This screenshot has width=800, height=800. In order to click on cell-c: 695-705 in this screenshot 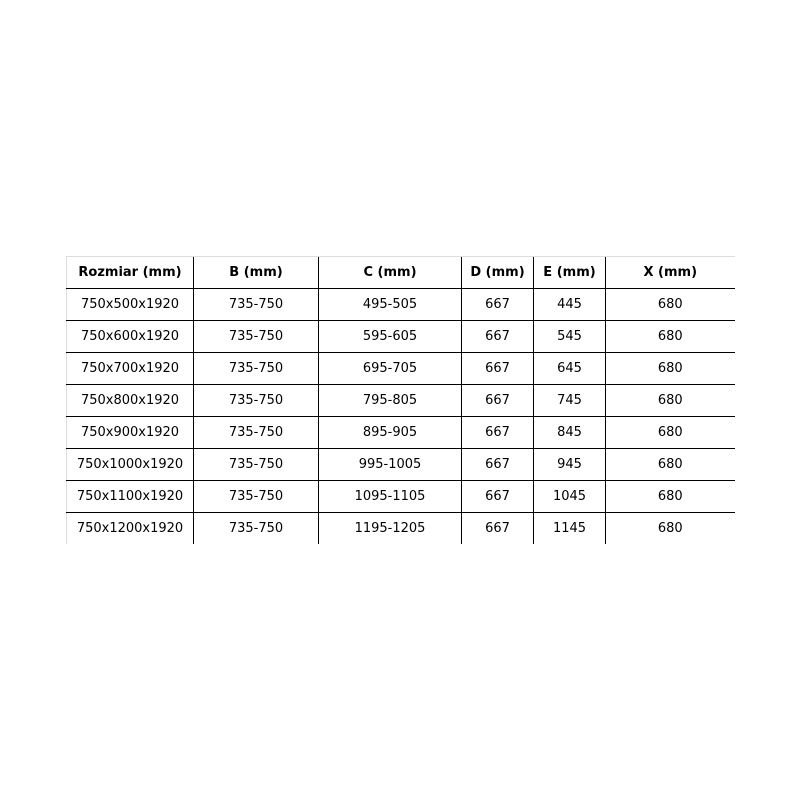, I will do `click(390, 368)`.